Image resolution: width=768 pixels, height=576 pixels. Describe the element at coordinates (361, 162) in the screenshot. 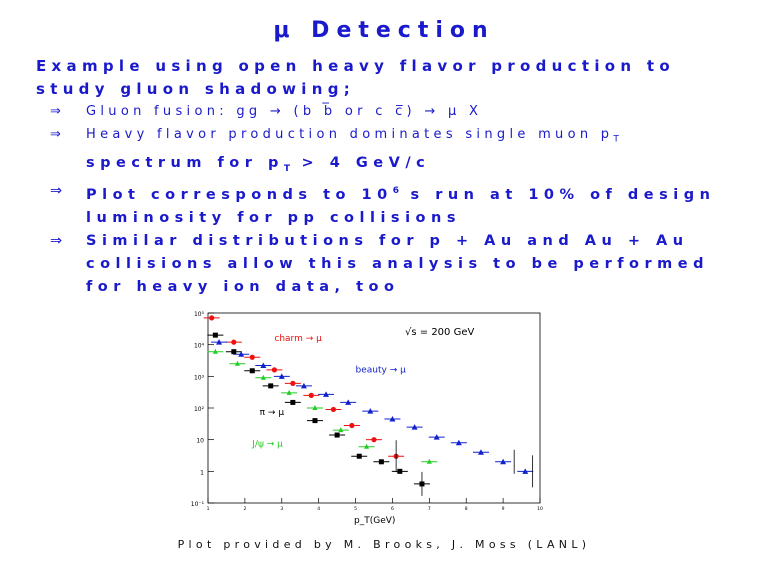

I see `bullet-text: > 4 GeV/c` at that location.